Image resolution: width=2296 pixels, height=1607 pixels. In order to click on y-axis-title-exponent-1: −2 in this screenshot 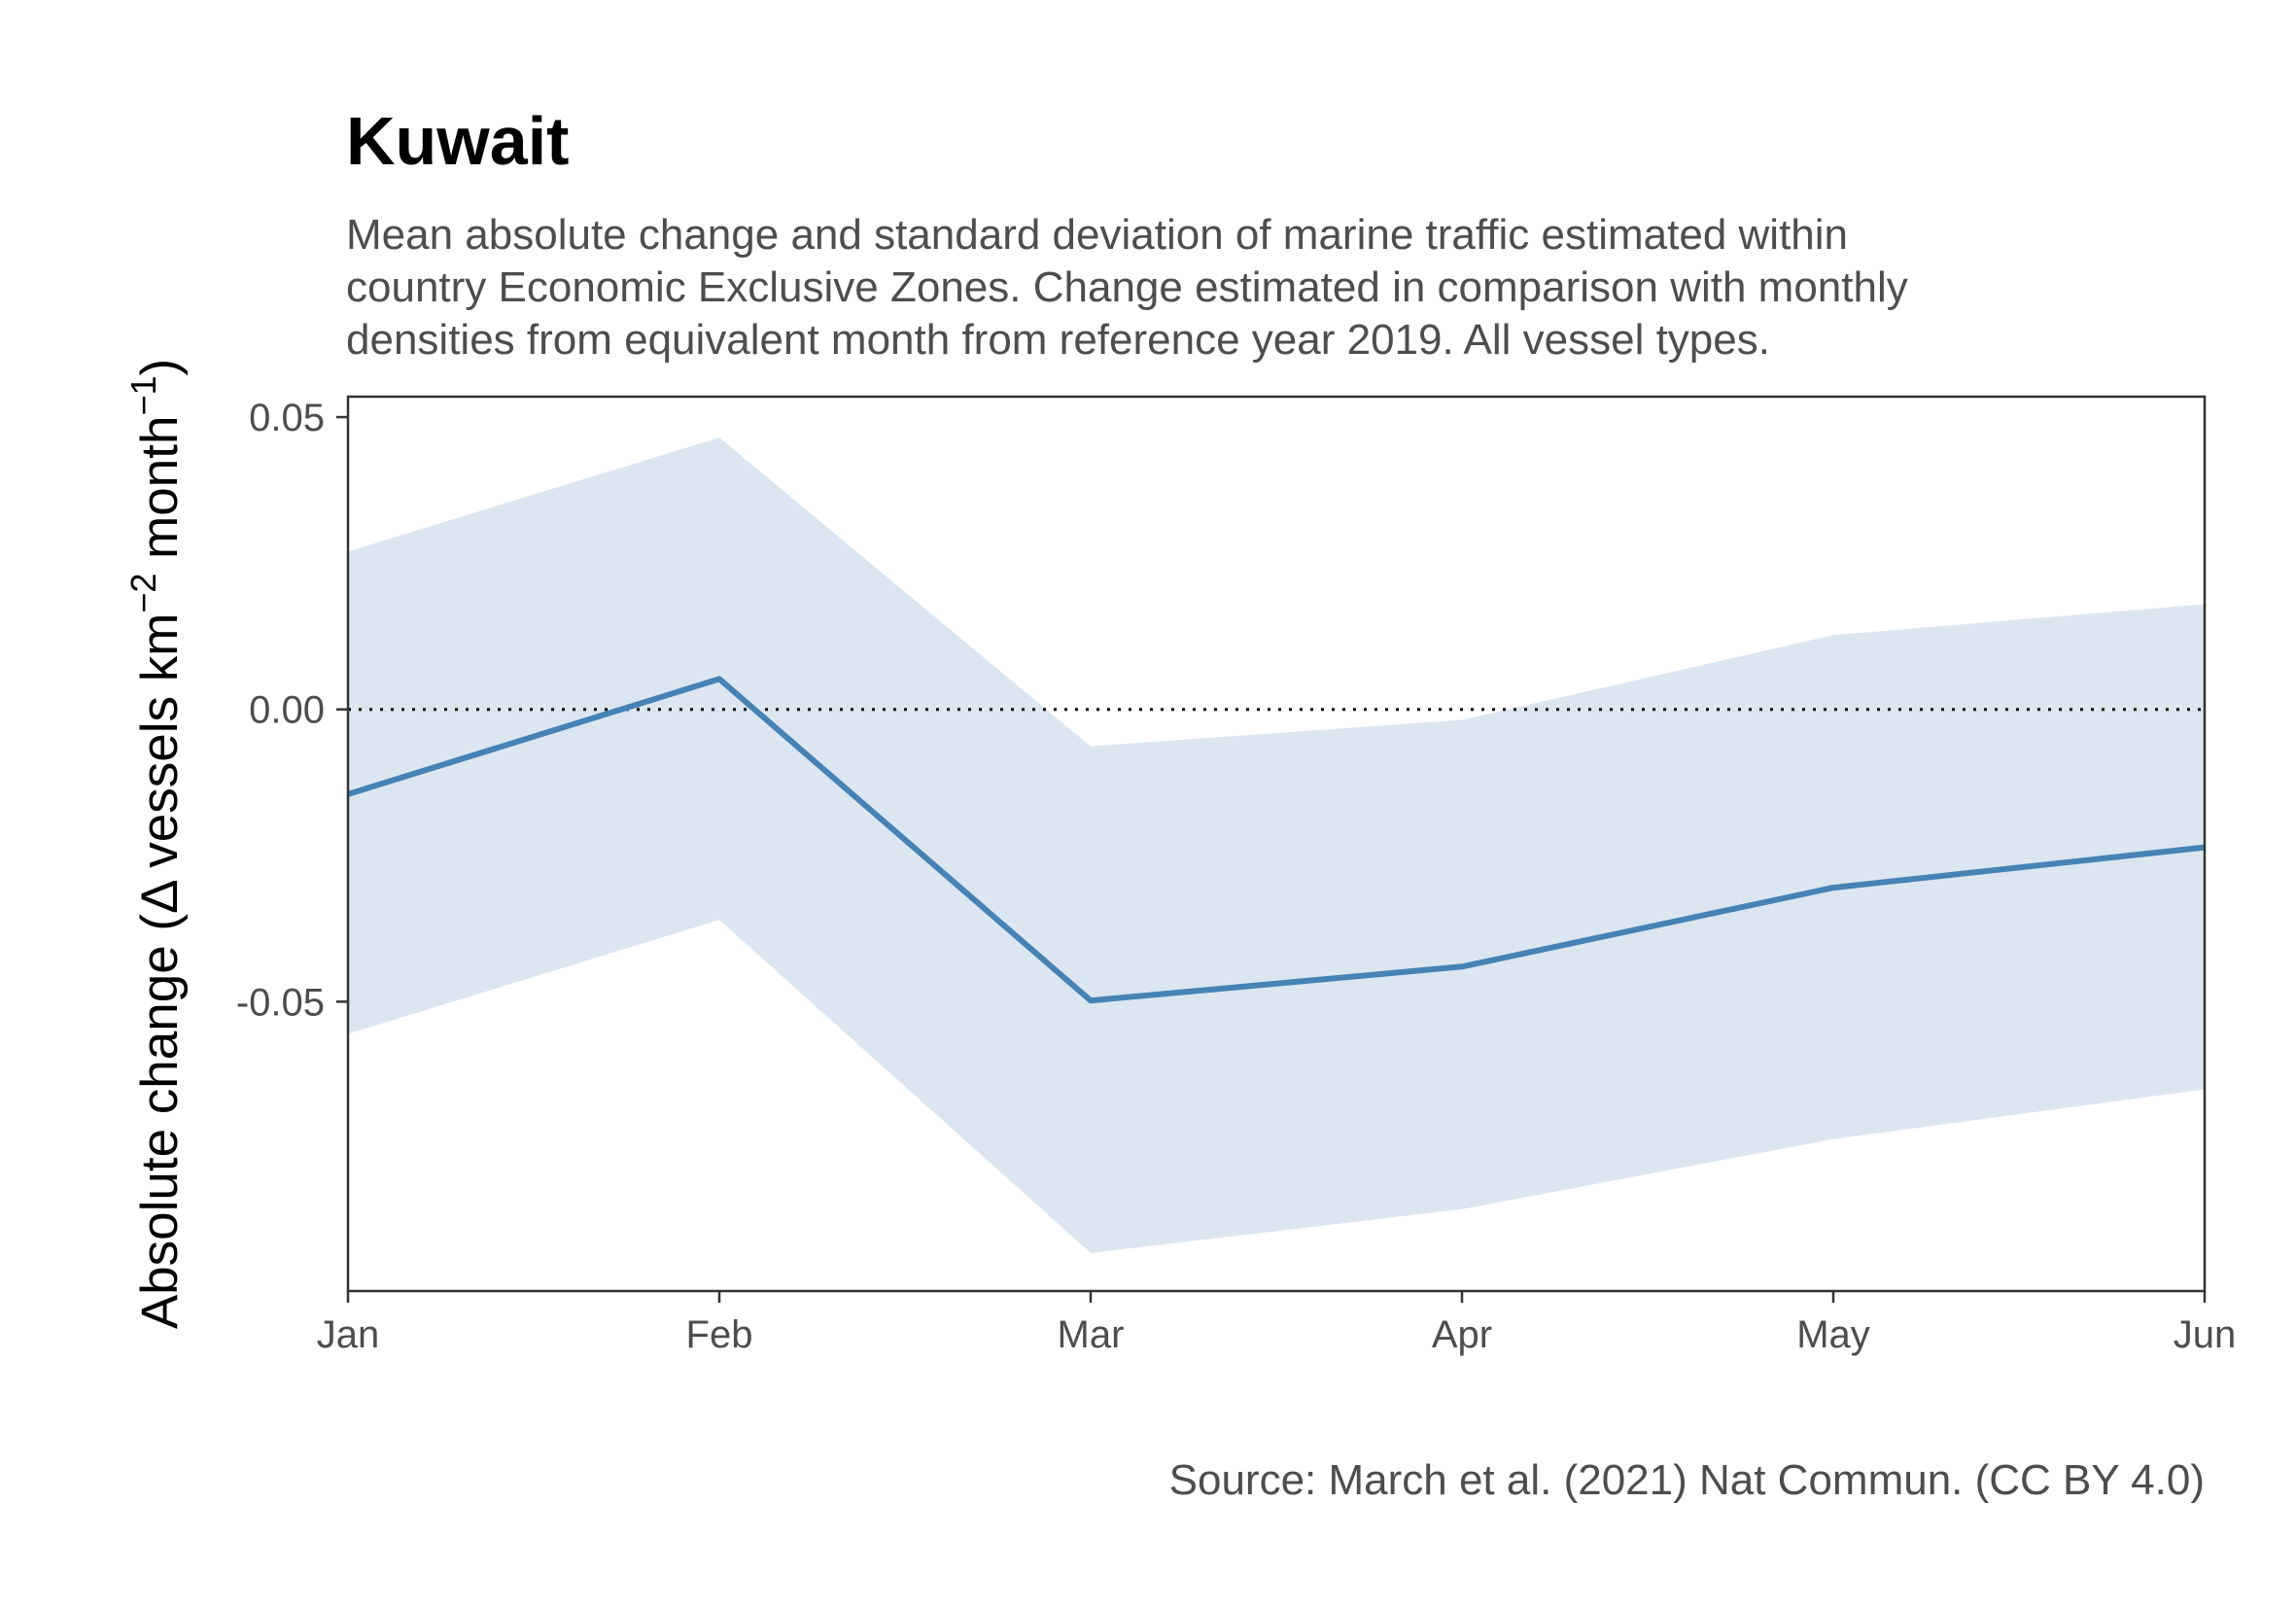, I will do `click(143, 593)`.